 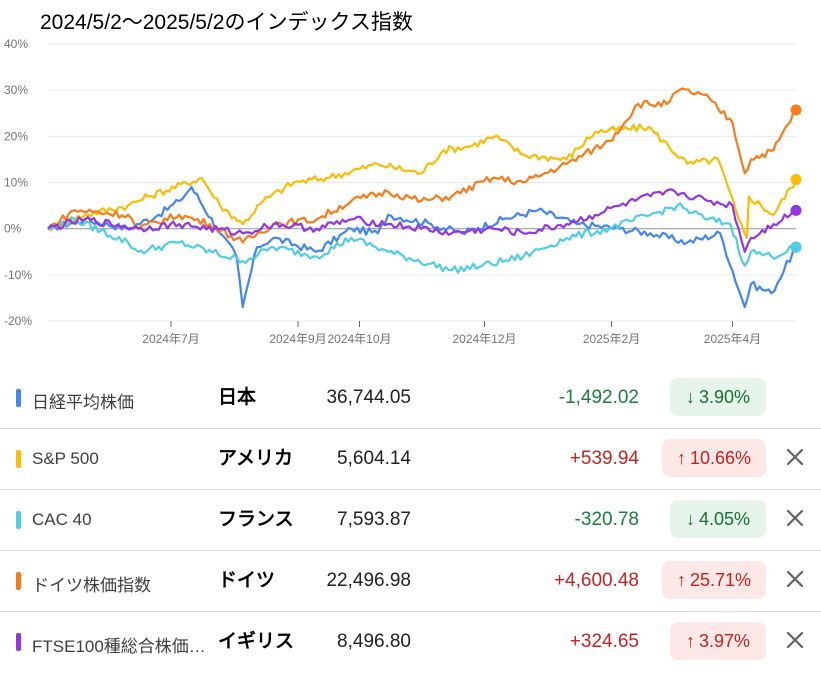 I want to click on index-price: 5,604.14, so click(x=374, y=458).